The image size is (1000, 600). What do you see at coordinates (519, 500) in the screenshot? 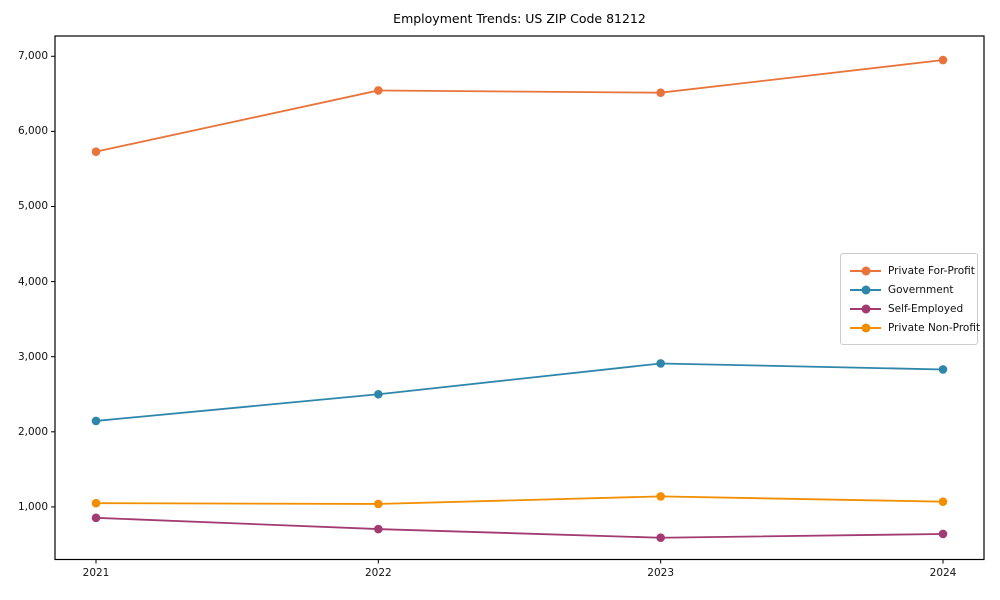
I see `series-line-private-non-profit` at bounding box center [519, 500].